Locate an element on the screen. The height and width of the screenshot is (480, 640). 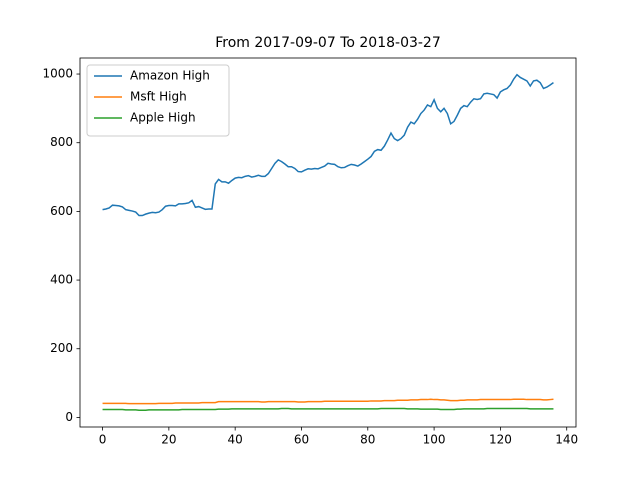
y-tick-label: 0 is located at coordinates (69, 417).